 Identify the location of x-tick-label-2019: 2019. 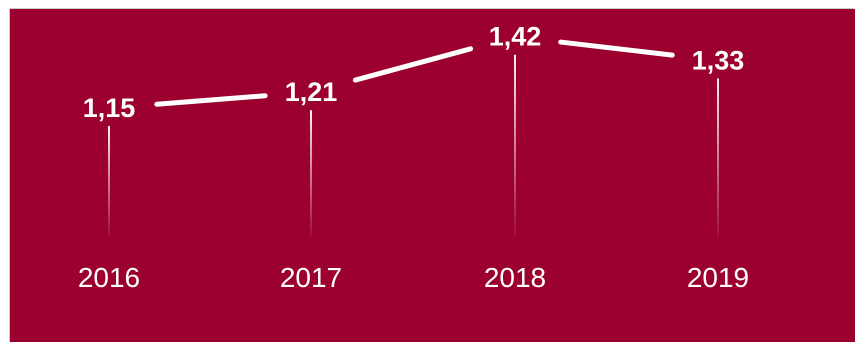
(718, 277).